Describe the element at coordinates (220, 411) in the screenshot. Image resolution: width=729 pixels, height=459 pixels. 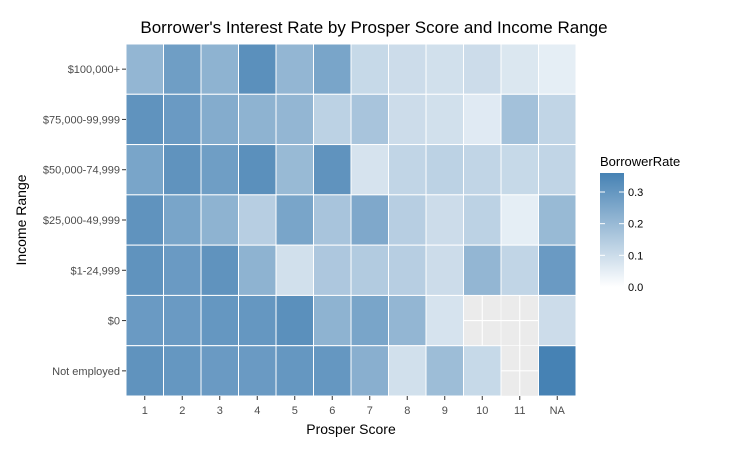
I see `x-tick-label: 3` at that location.